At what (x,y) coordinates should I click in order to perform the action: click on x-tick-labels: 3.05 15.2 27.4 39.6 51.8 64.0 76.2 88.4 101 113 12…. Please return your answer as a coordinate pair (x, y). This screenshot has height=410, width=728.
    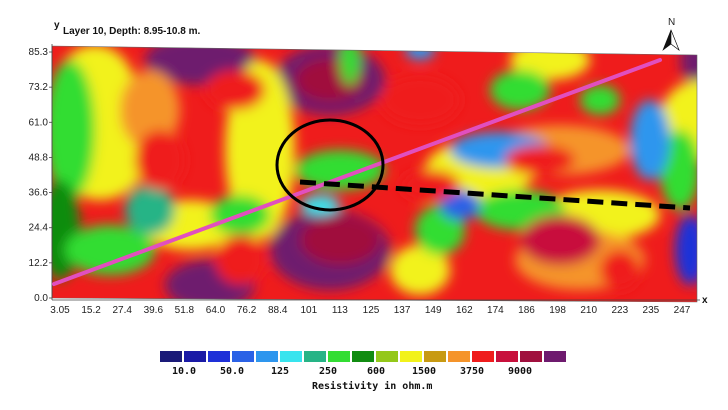
    Looking at the image, I should click on (370, 310).